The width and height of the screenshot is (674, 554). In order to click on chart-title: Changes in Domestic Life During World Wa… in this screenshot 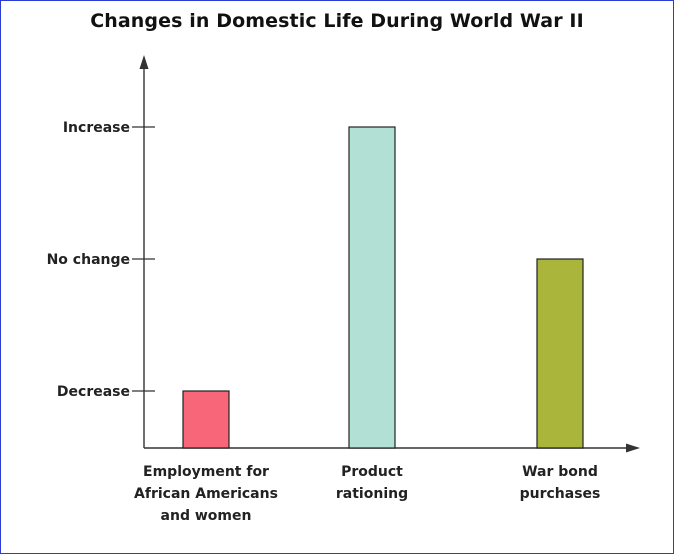, I will do `click(337, 21)`.